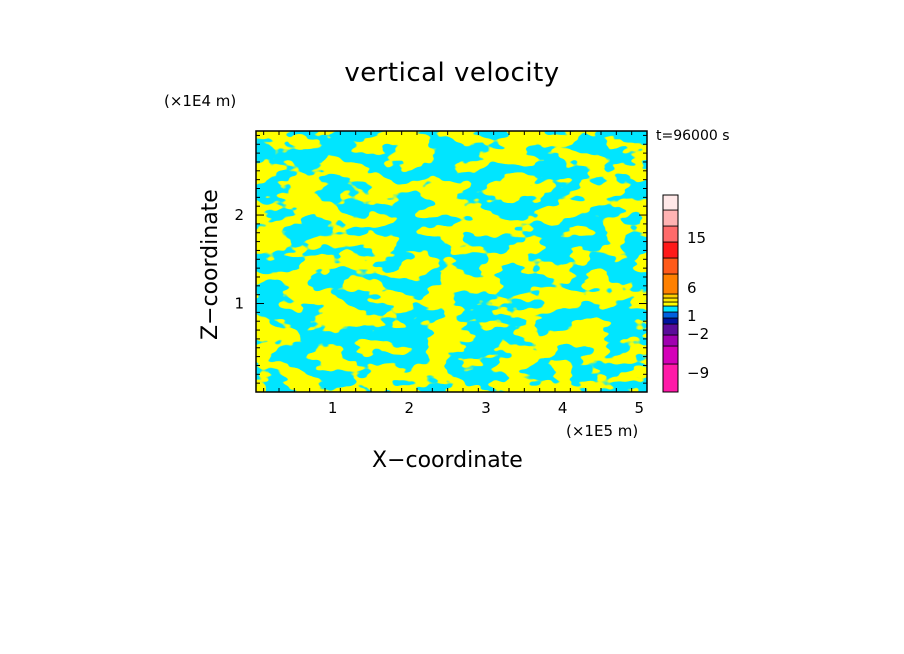 The width and height of the screenshot is (904, 654). Describe the element at coordinates (239, 304) in the screenshot. I see `z-tick-label: 1` at that location.